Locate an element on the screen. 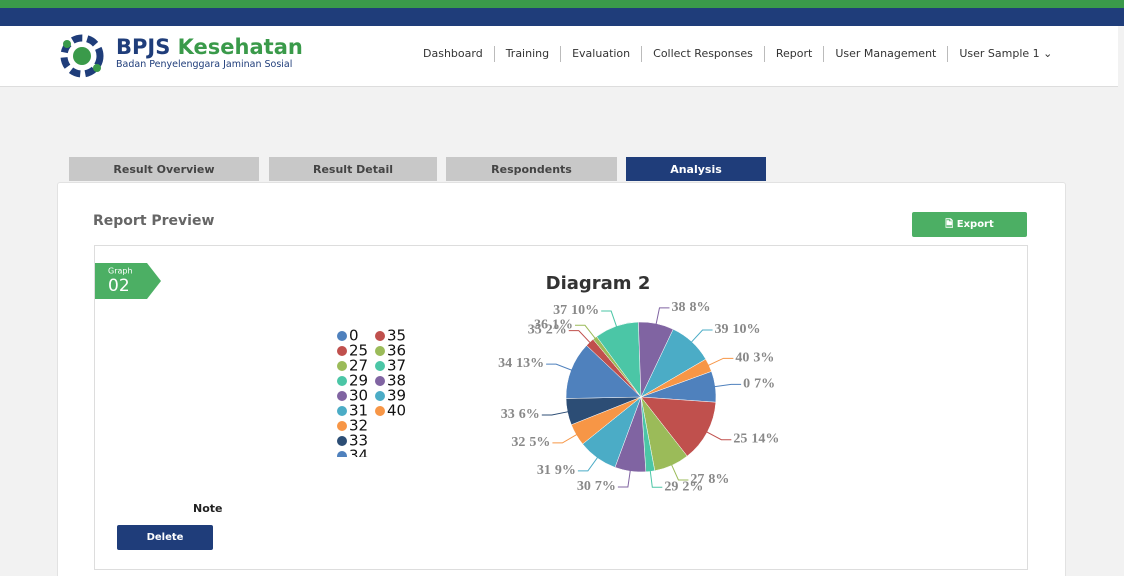 The width and height of the screenshot is (1124, 576). legend-label: 29 is located at coordinates (358, 381).